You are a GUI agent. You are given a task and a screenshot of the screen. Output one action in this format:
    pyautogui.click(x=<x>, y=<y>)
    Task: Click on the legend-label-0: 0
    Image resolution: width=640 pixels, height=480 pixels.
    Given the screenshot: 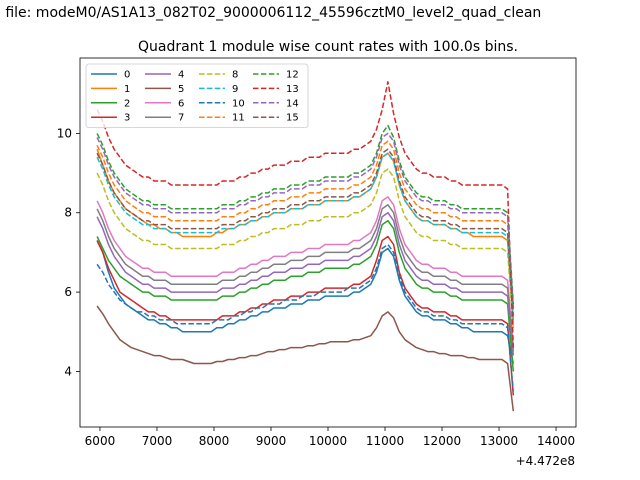 What is the action you would take?
    pyautogui.click(x=127, y=75)
    